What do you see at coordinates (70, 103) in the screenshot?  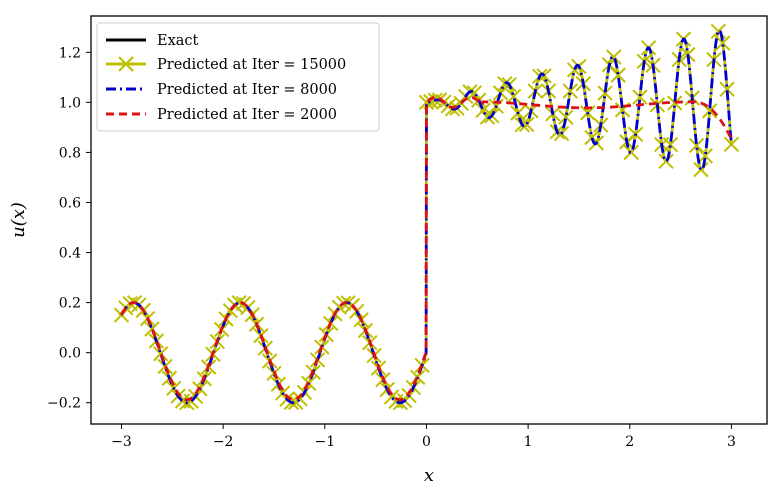 I see `y-tick-label: 1.0` at bounding box center [70, 103].